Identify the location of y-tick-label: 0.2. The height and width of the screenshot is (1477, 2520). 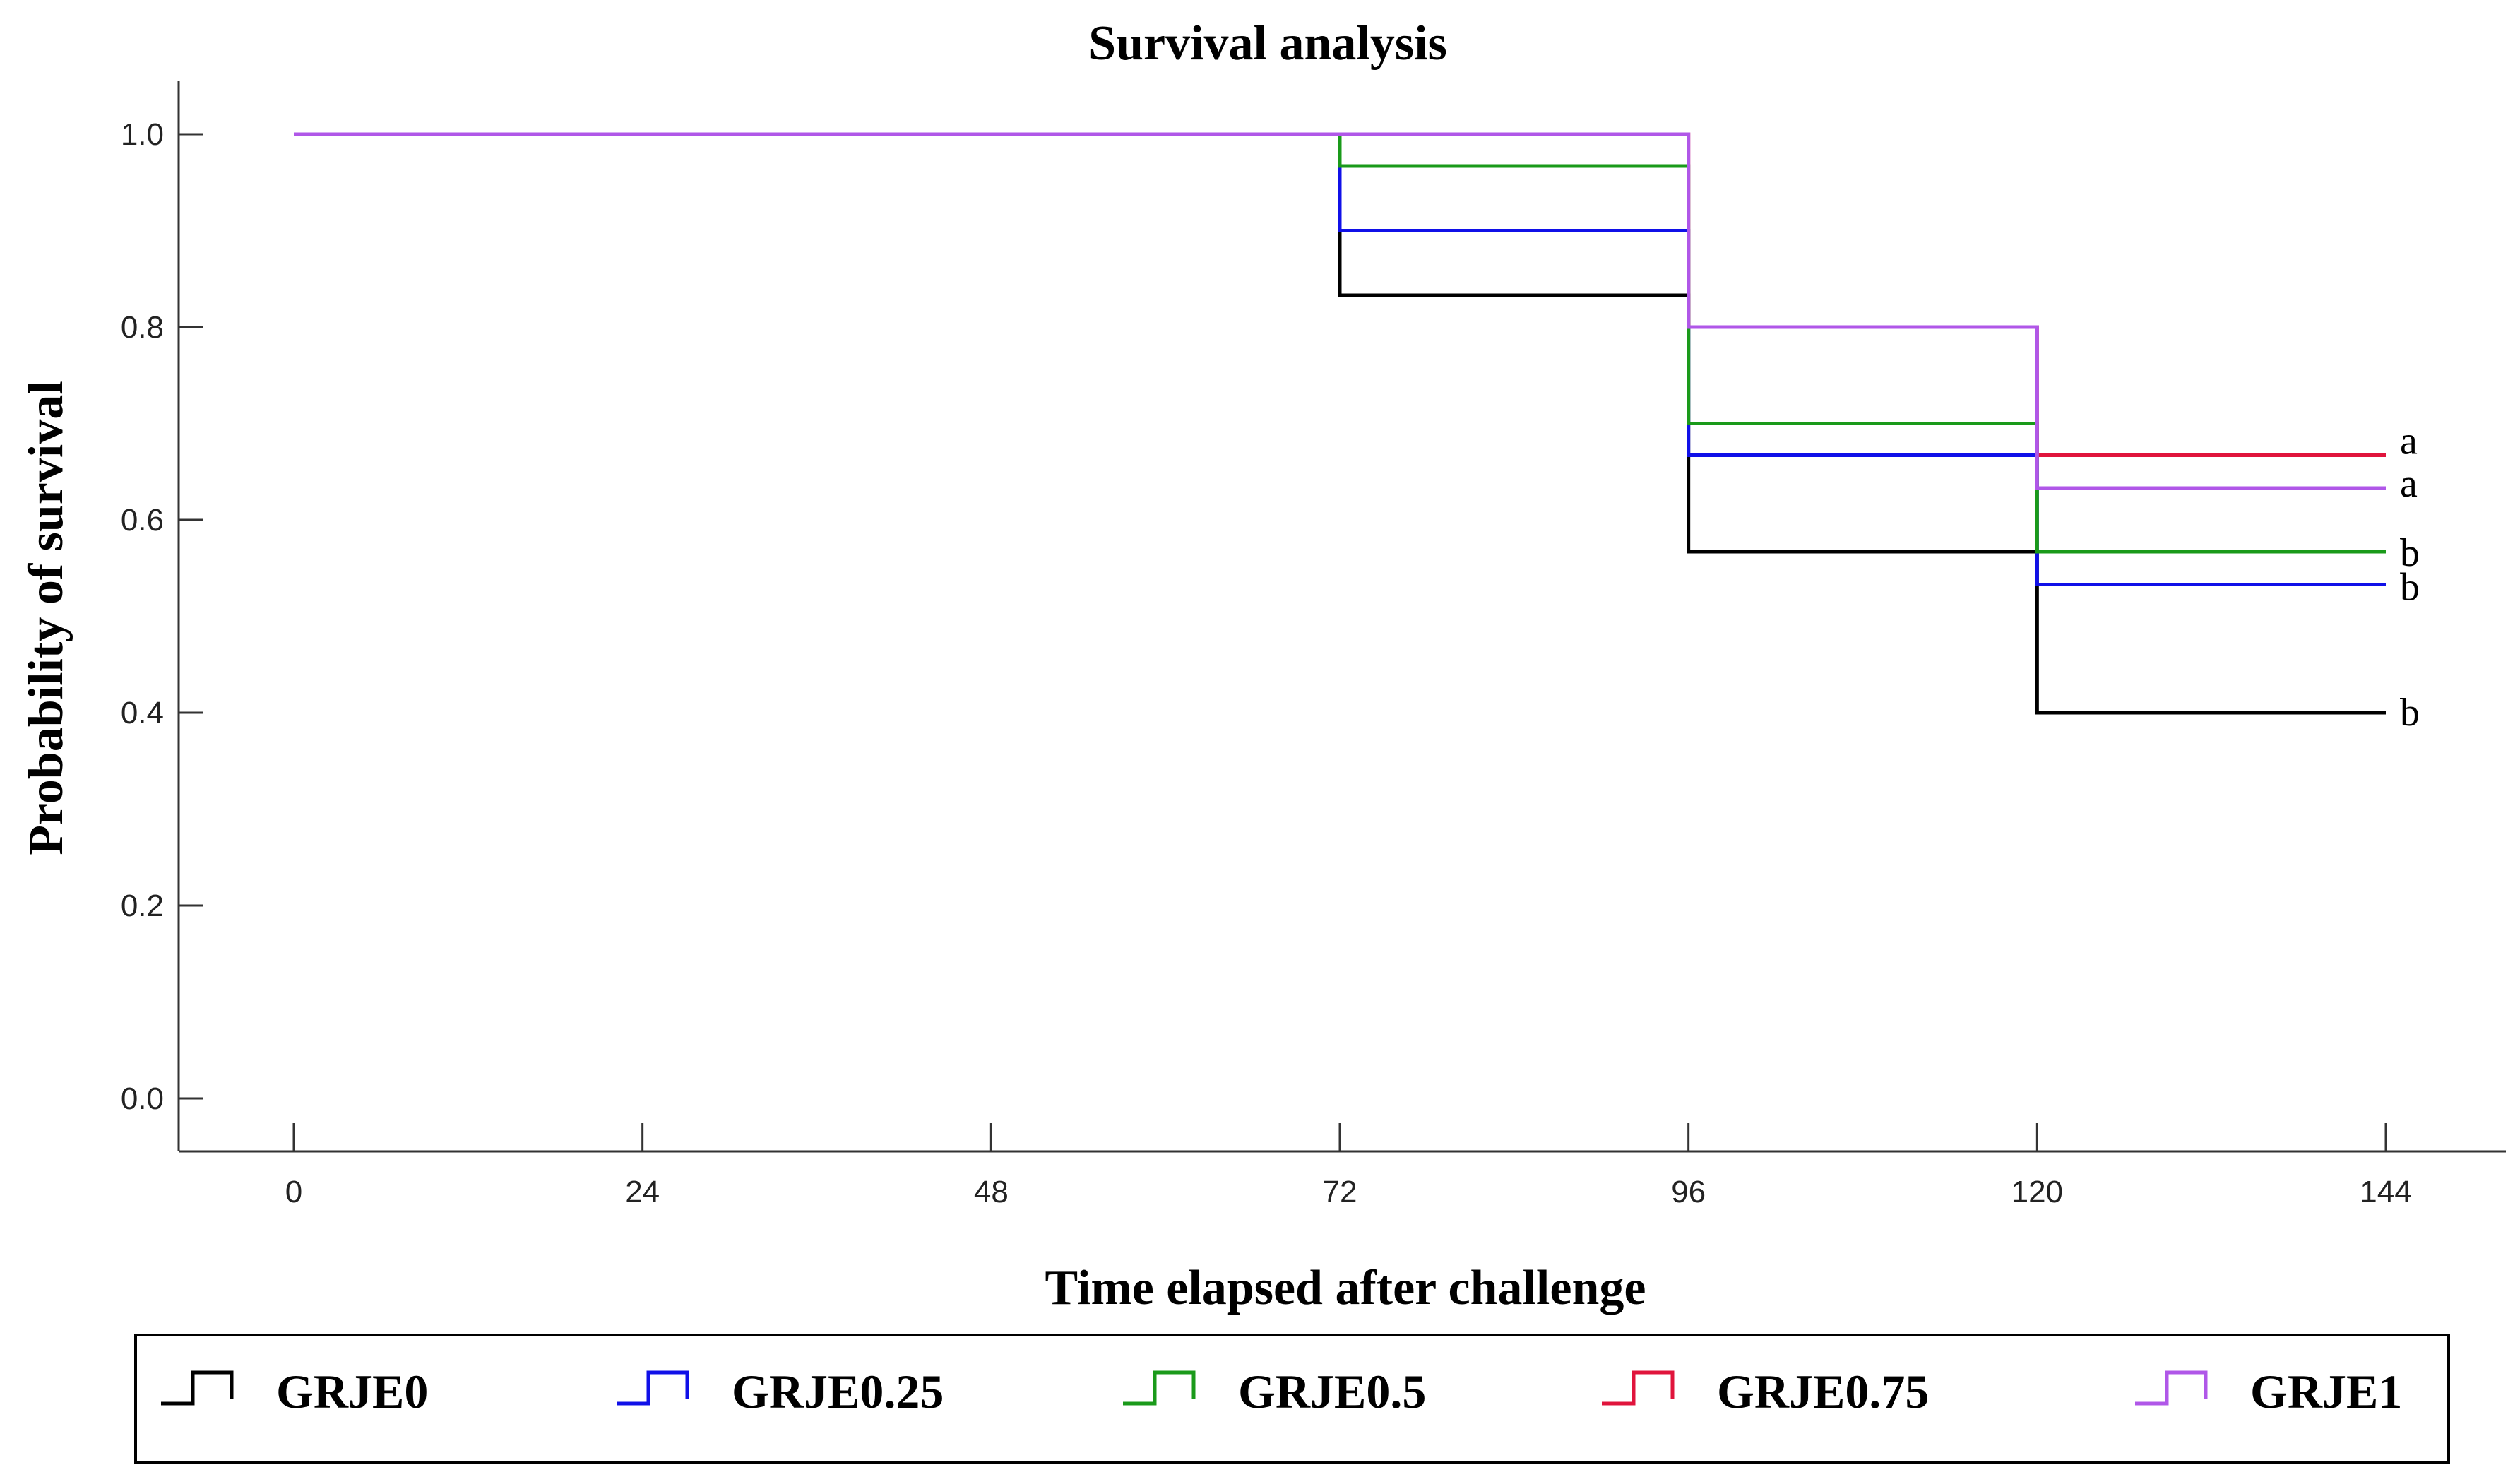
(142, 906).